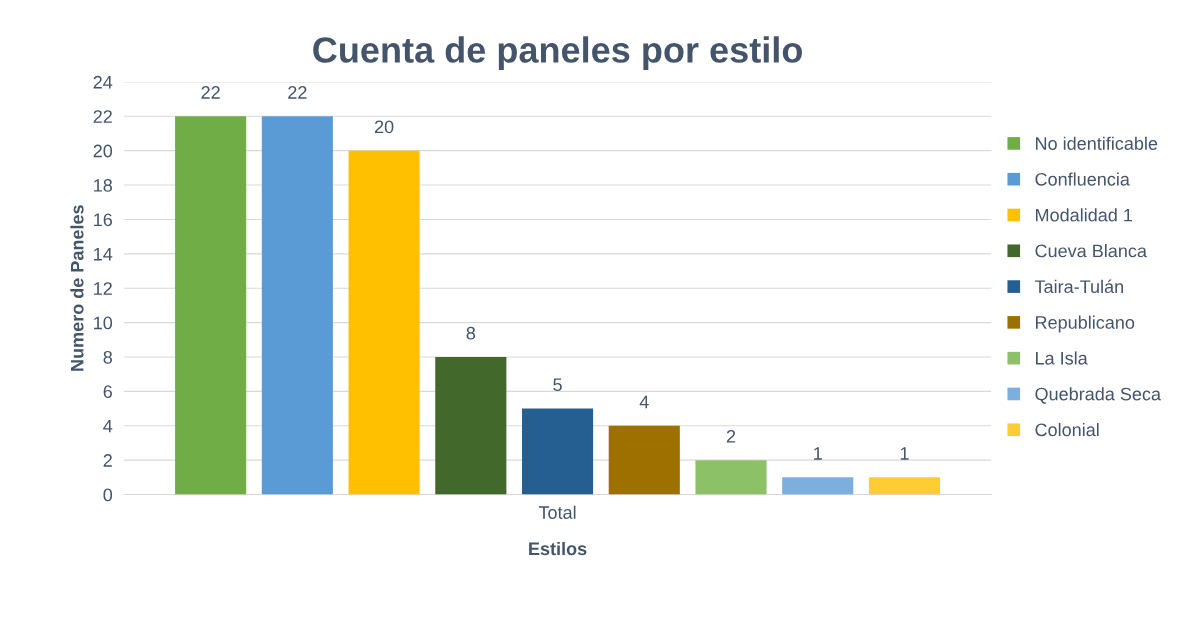 The width and height of the screenshot is (1180, 630). Describe the element at coordinates (384, 127) in the screenshot. I see `data-label: 20` at that location.